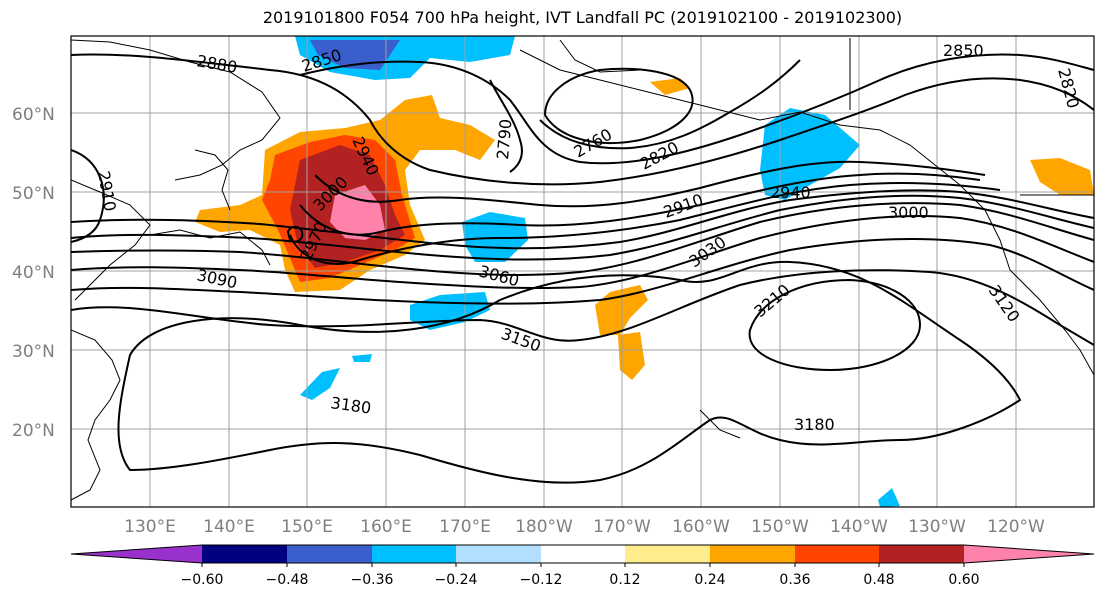  Describe the element at coordinates (372, 580) in the screenshot. I see `colorbar-tick-label: −0.36` at that location.